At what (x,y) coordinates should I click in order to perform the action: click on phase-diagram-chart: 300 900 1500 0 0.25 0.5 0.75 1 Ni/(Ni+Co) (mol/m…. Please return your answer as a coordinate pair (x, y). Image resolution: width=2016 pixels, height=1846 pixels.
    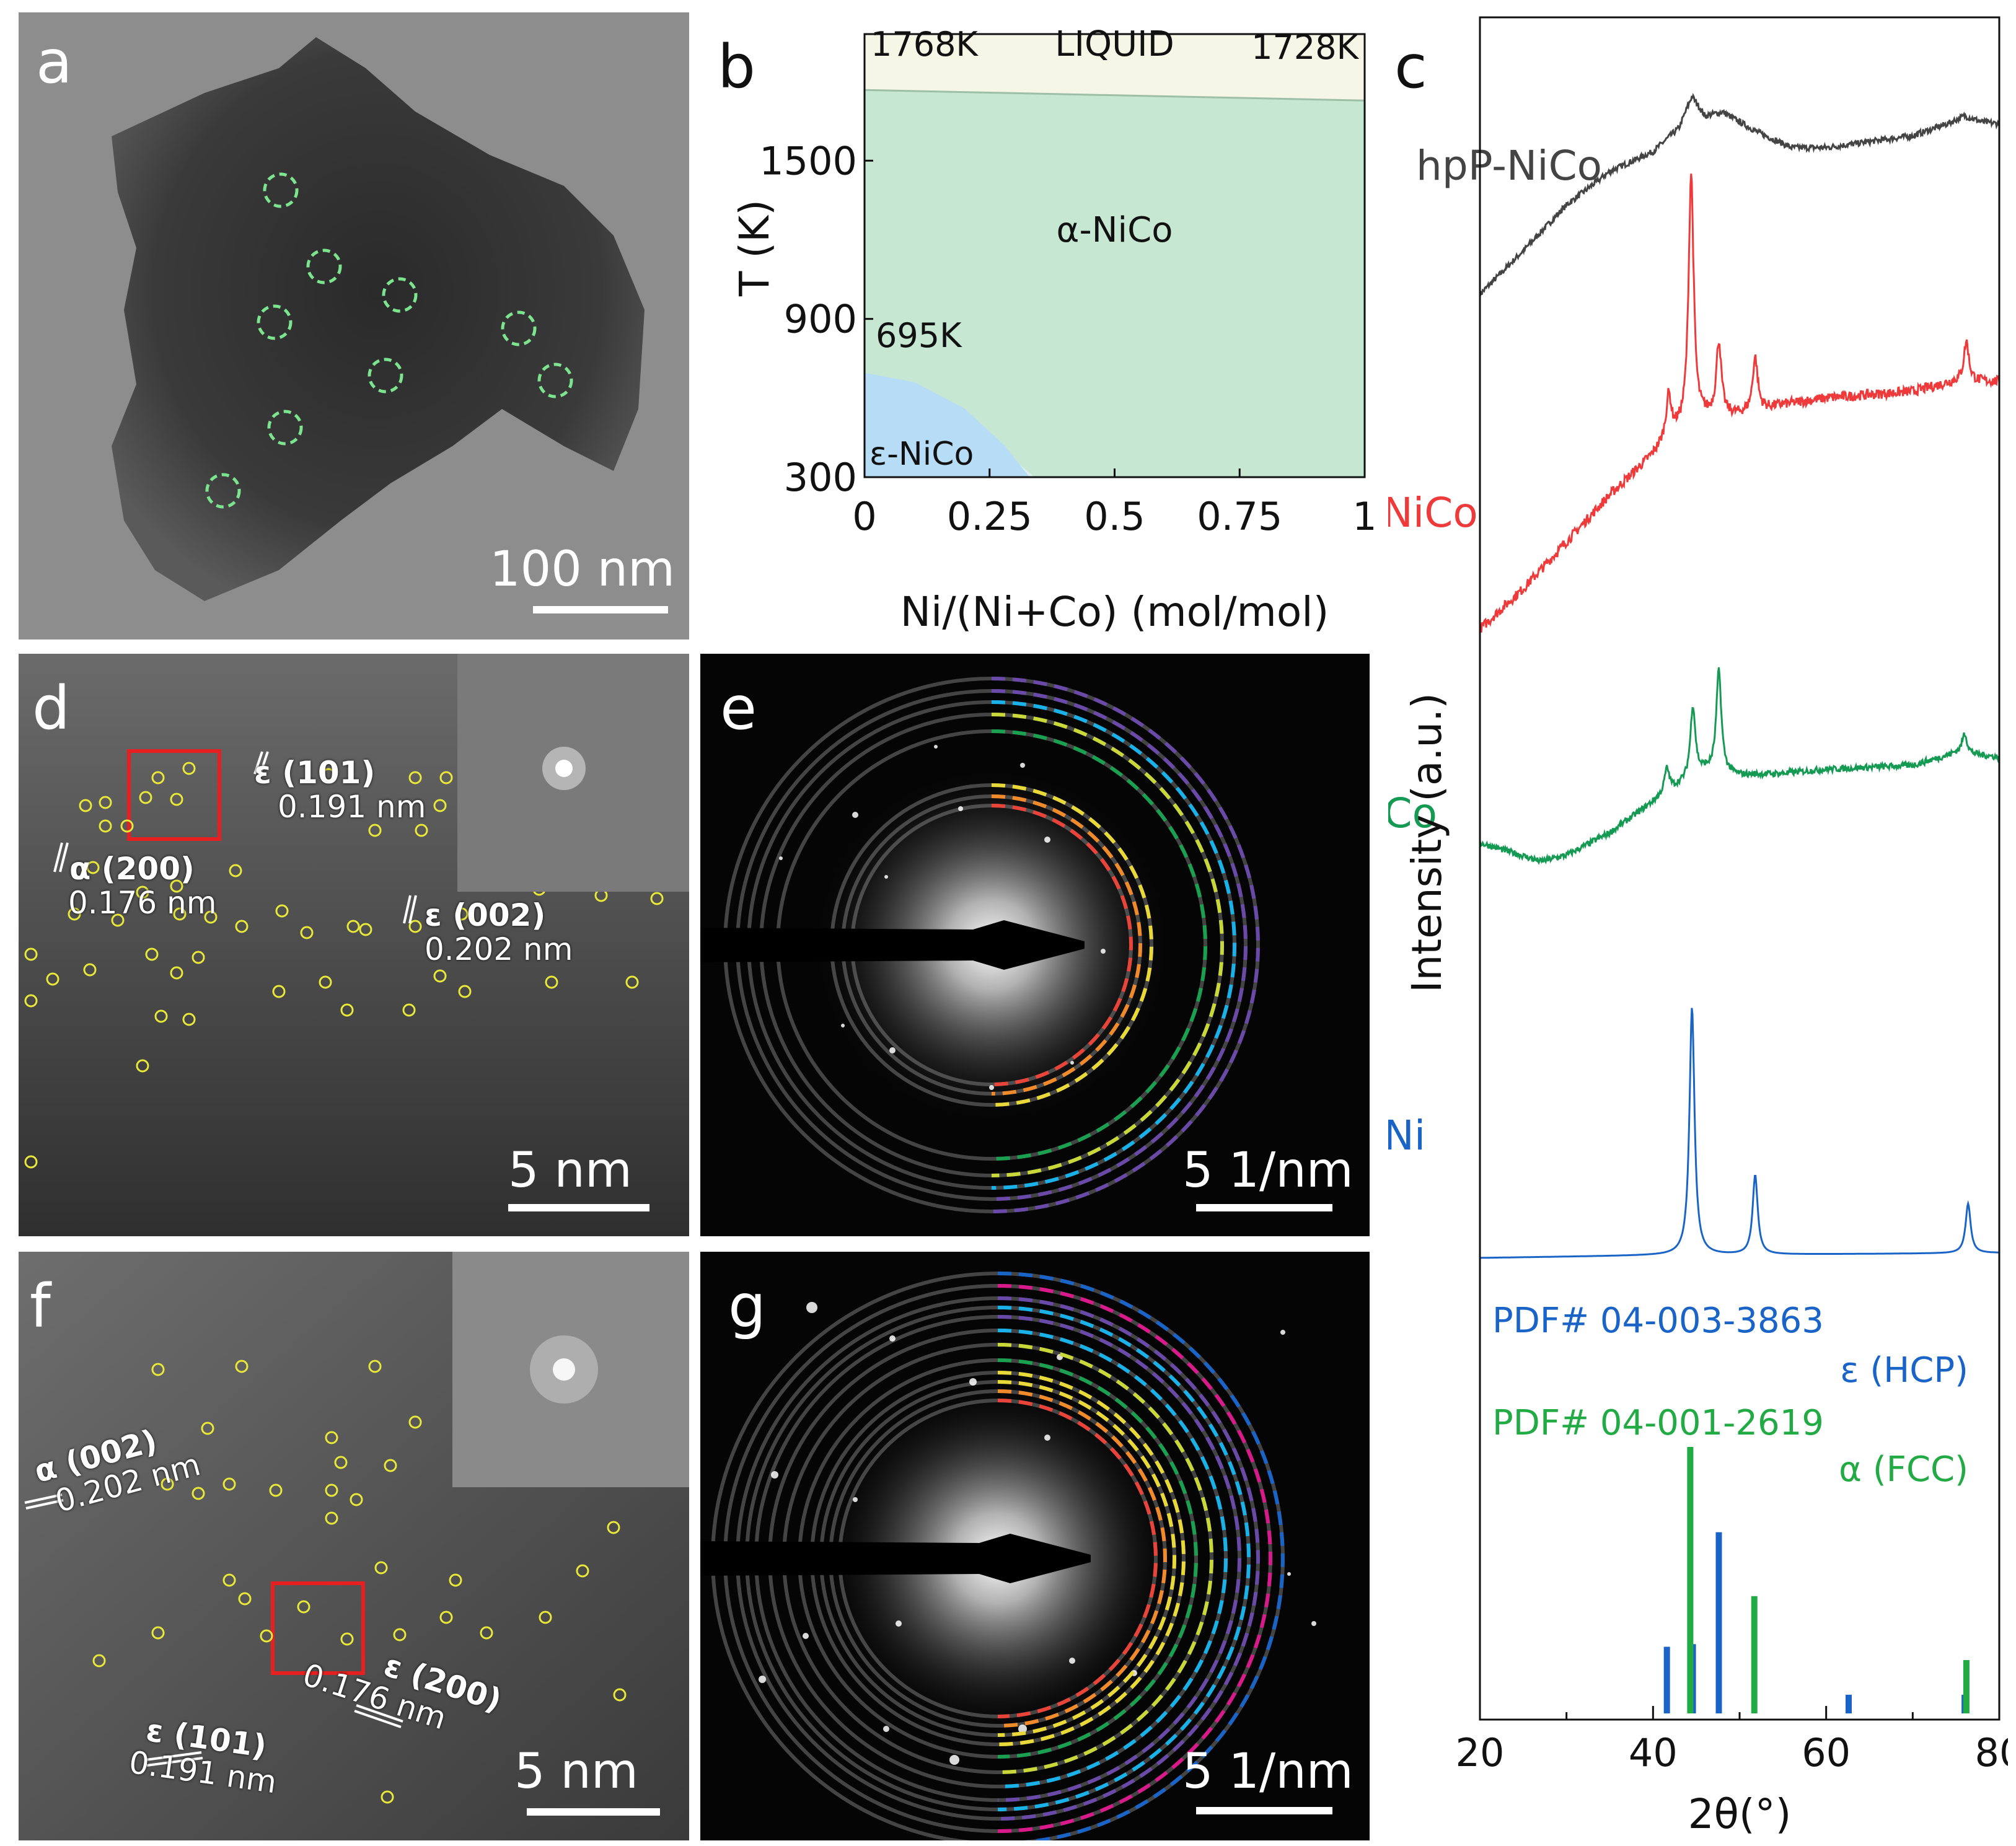
    Looking at the image, I should click on (1054, 330).